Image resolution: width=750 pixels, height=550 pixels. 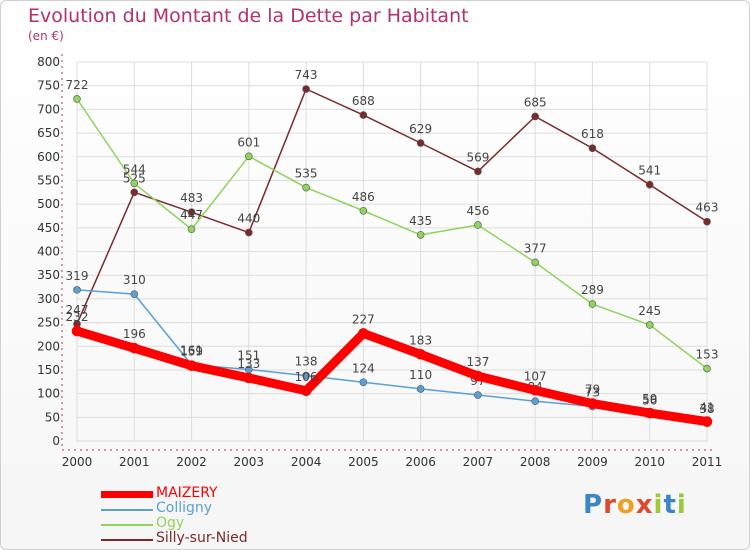 What do you see at coordinates (48, 228) in the screenshot?
I see `y-tick-label: 450` at bounding box center [48, 228].